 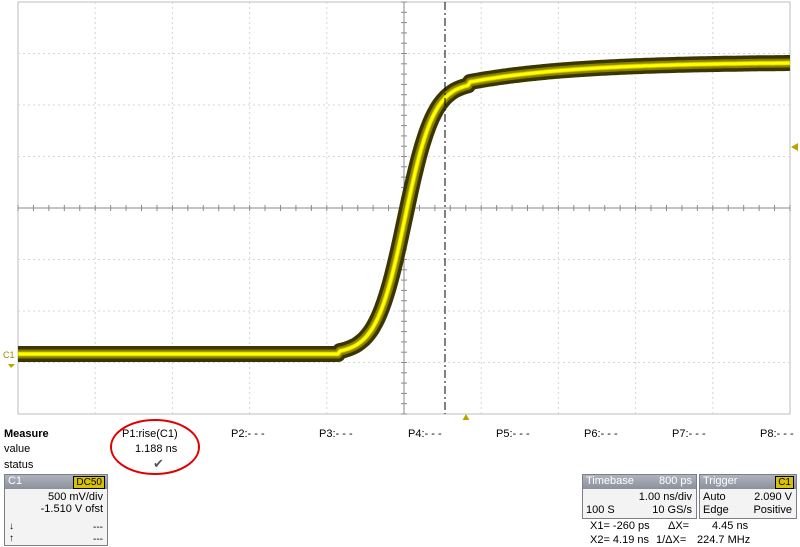 What do you see at coordinates (513, 434) in the screenshot?
I see `param-p5-name: P5:- - -` at bounding box center [513, 434].